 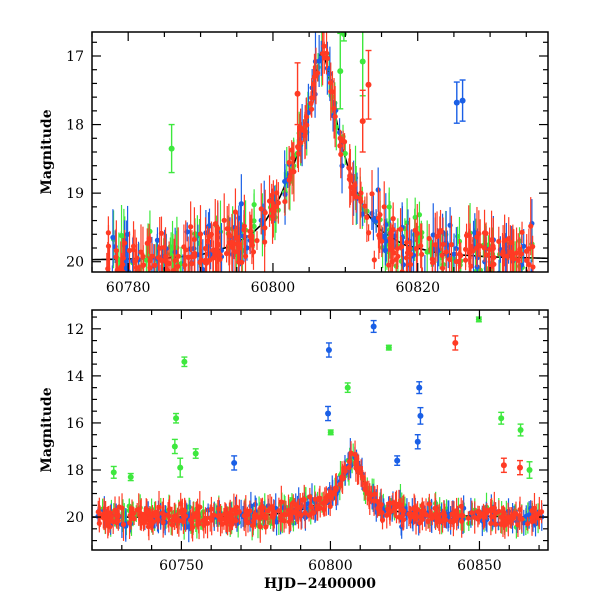 What do you see at coordinates (75, 424) in the screenshot?
I see `bottom-y-tick-label: 16` at bounding box center [75, 424].